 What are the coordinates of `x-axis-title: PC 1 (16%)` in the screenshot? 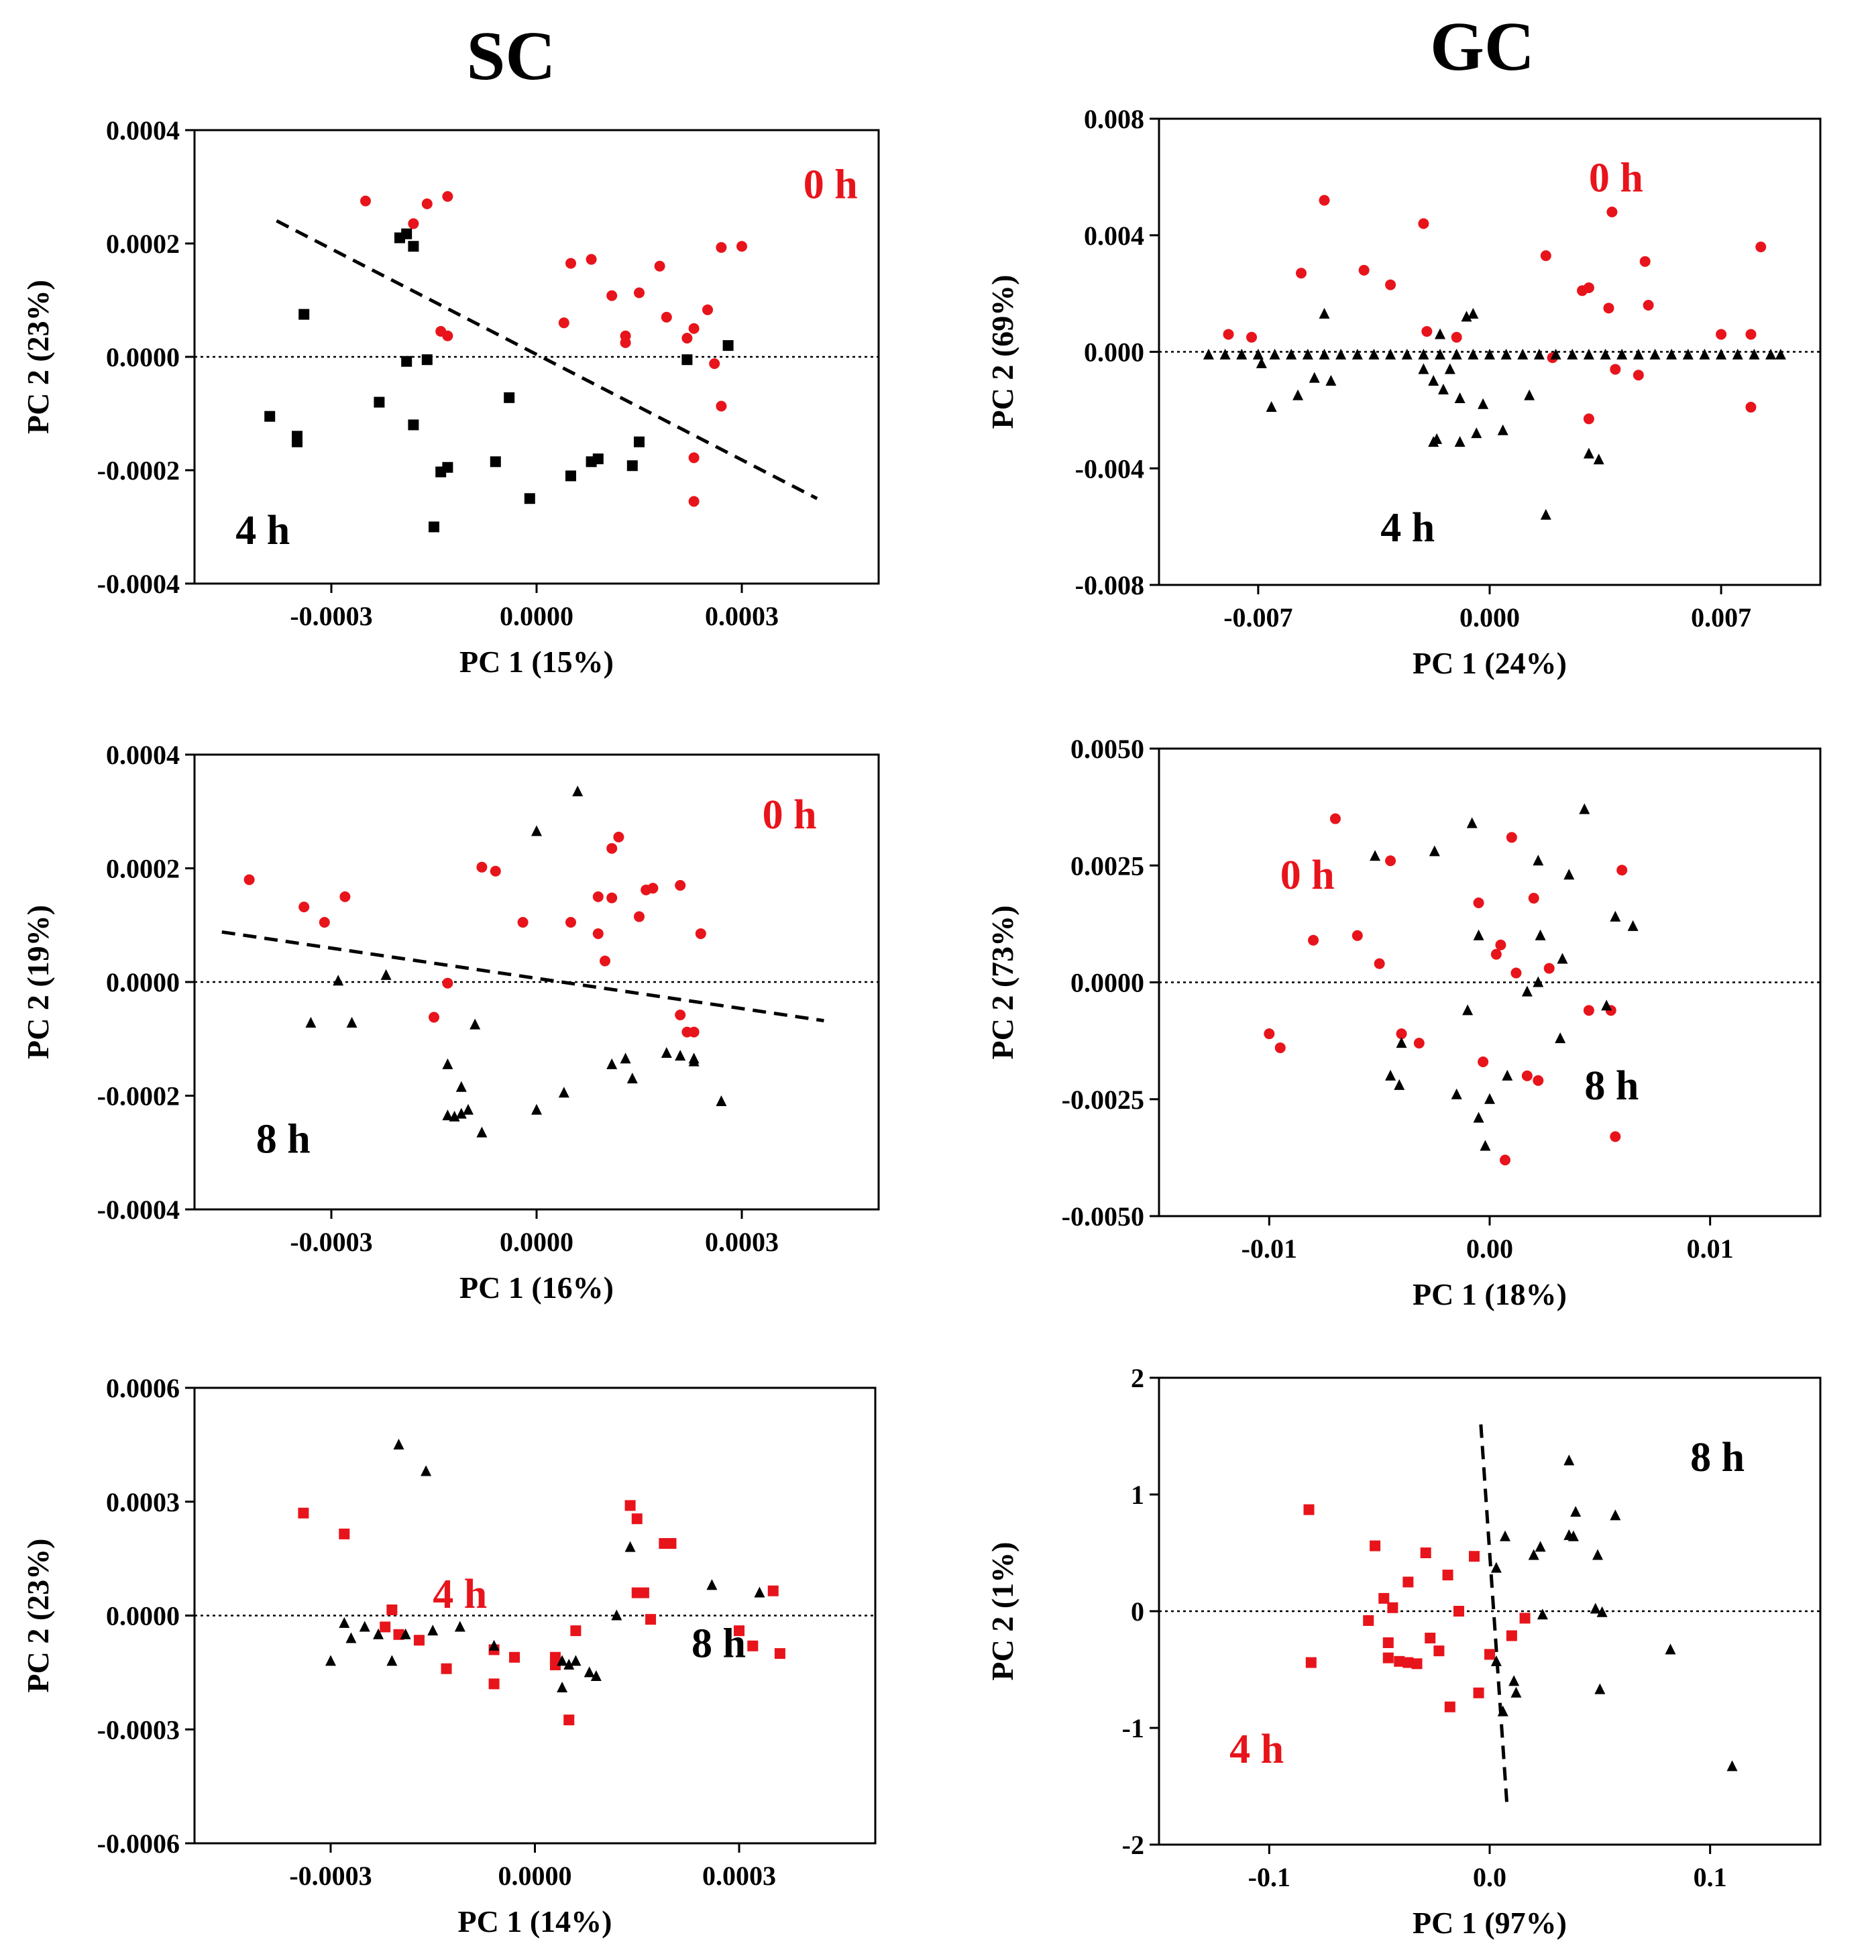 It's located at (536, 1288).